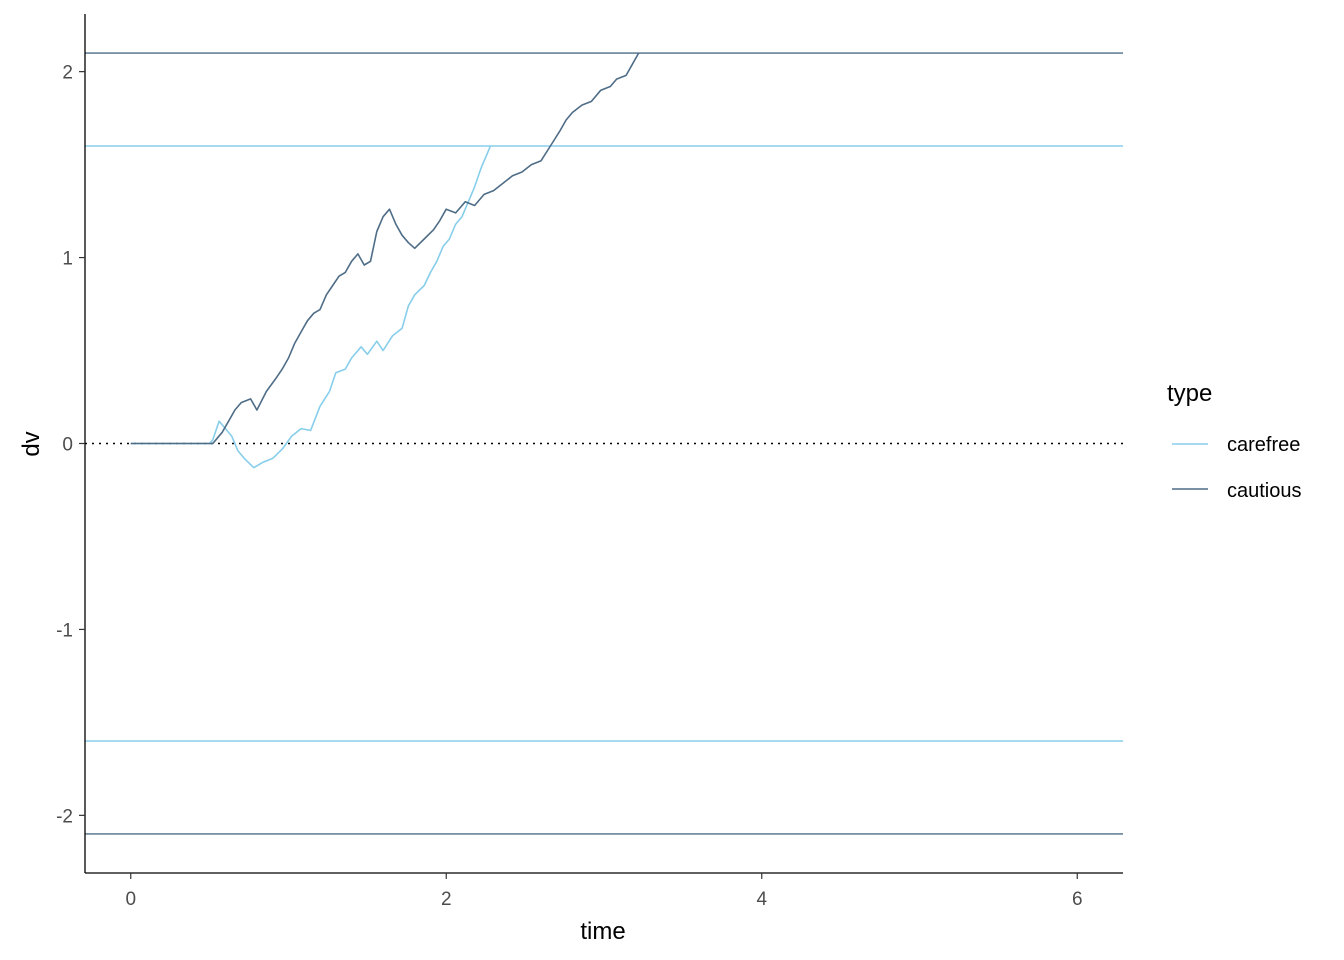  What do you see at coordinates (446, 899) in the screenshot?
I see `x-tick-label: 2` at bounding box center [446, 899].